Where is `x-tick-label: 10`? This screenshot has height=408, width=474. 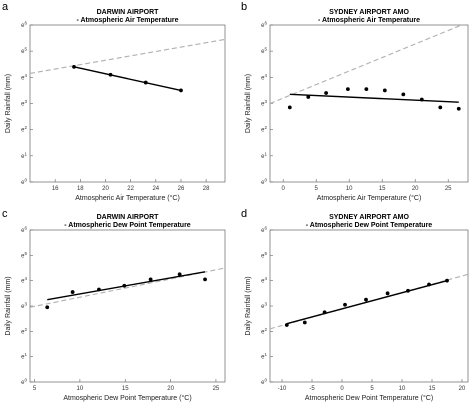
x-tick-label: 10 is located at coordinates (402, 389).